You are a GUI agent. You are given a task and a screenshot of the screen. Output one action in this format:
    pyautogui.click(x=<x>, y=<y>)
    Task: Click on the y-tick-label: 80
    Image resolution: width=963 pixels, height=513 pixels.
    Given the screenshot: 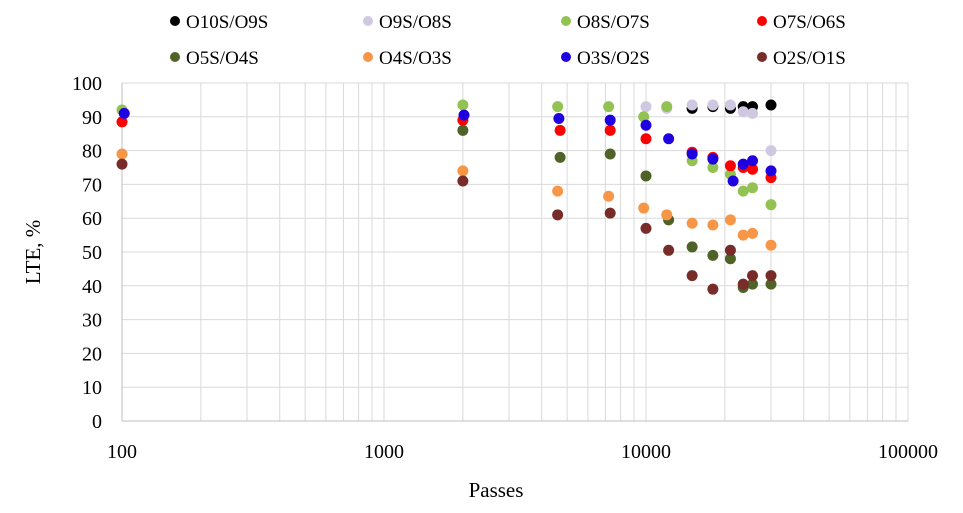 What is the action you would take?
    pyautogui.click(x=92, y=152)
    